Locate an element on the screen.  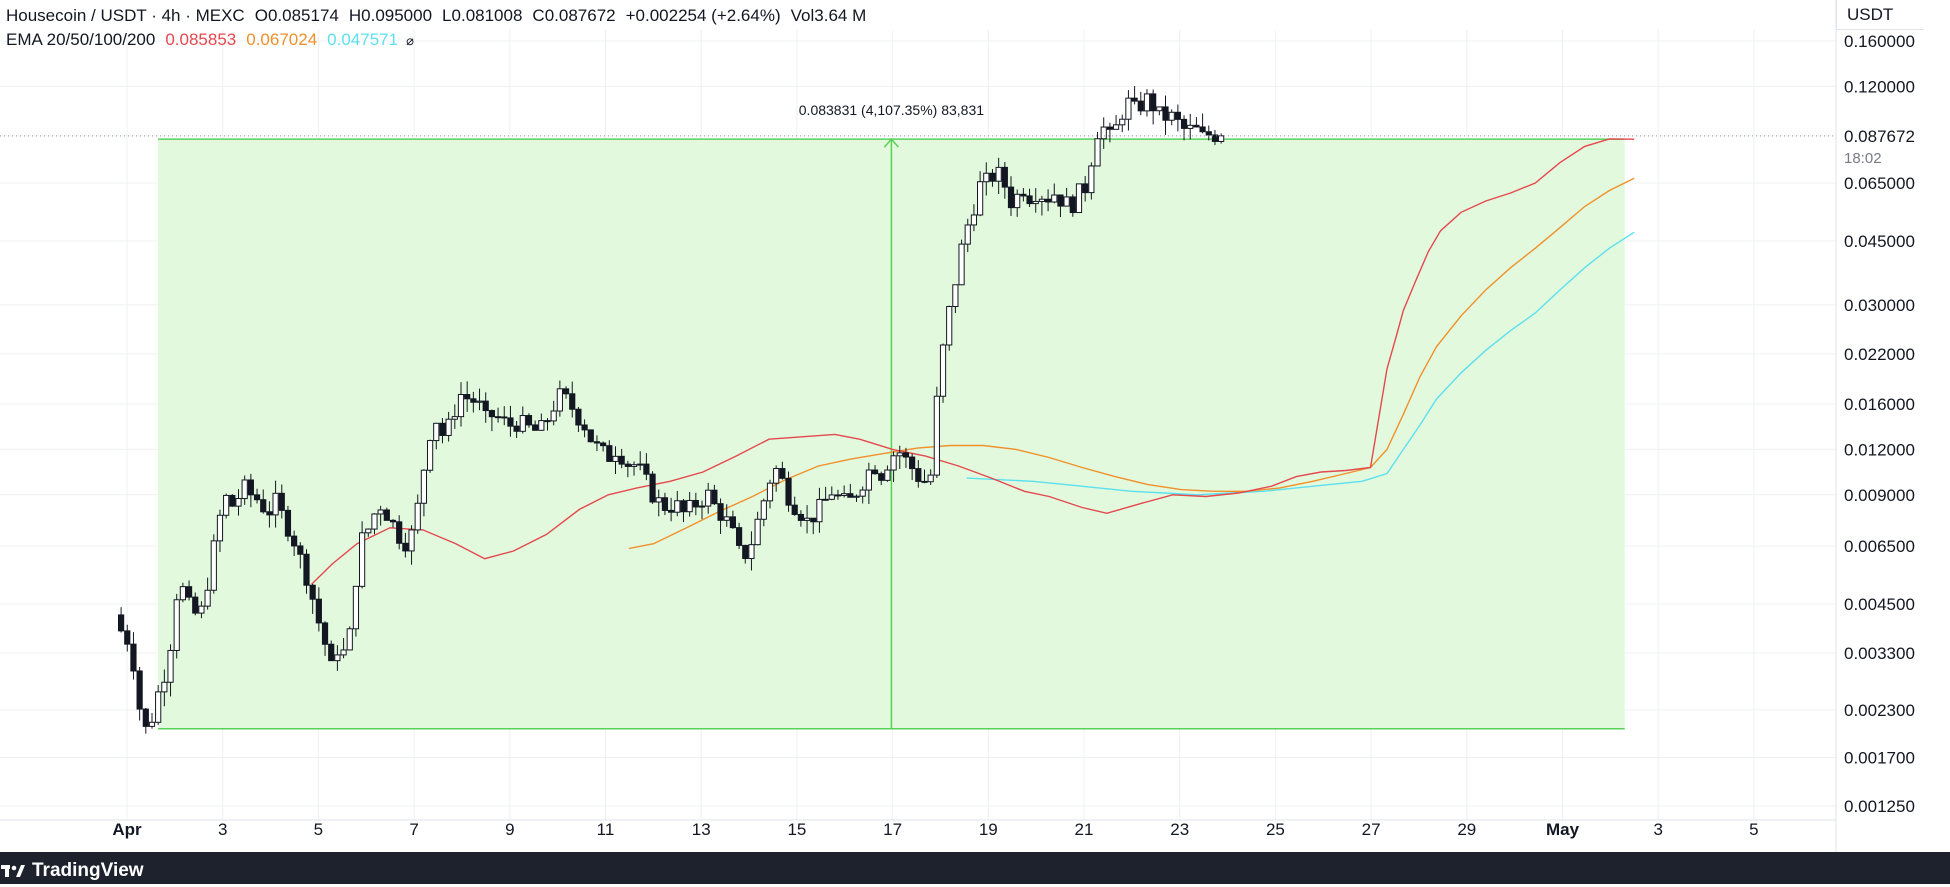
ema-label: EMA 20/50/100/200 is located at coordinates (81, 39).